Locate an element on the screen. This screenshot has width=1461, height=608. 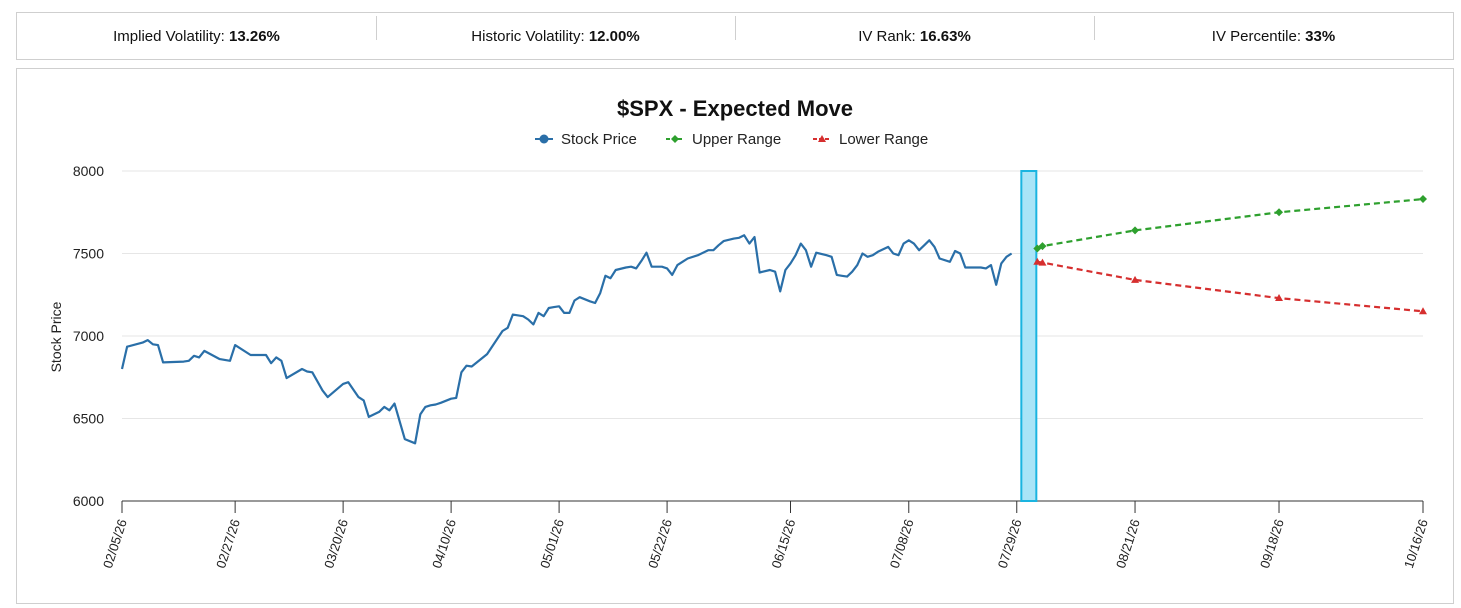
implied-volatility-stat: Implied Volatility: 13.26% is located at coordinates (196, 36).